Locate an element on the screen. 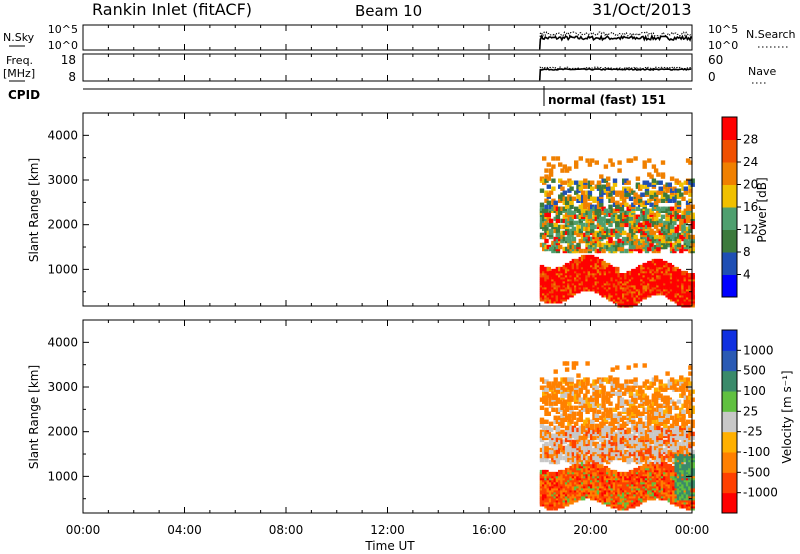  cpid-strip: CPID normal (fast) 151 is located at coordinates (350, 96).